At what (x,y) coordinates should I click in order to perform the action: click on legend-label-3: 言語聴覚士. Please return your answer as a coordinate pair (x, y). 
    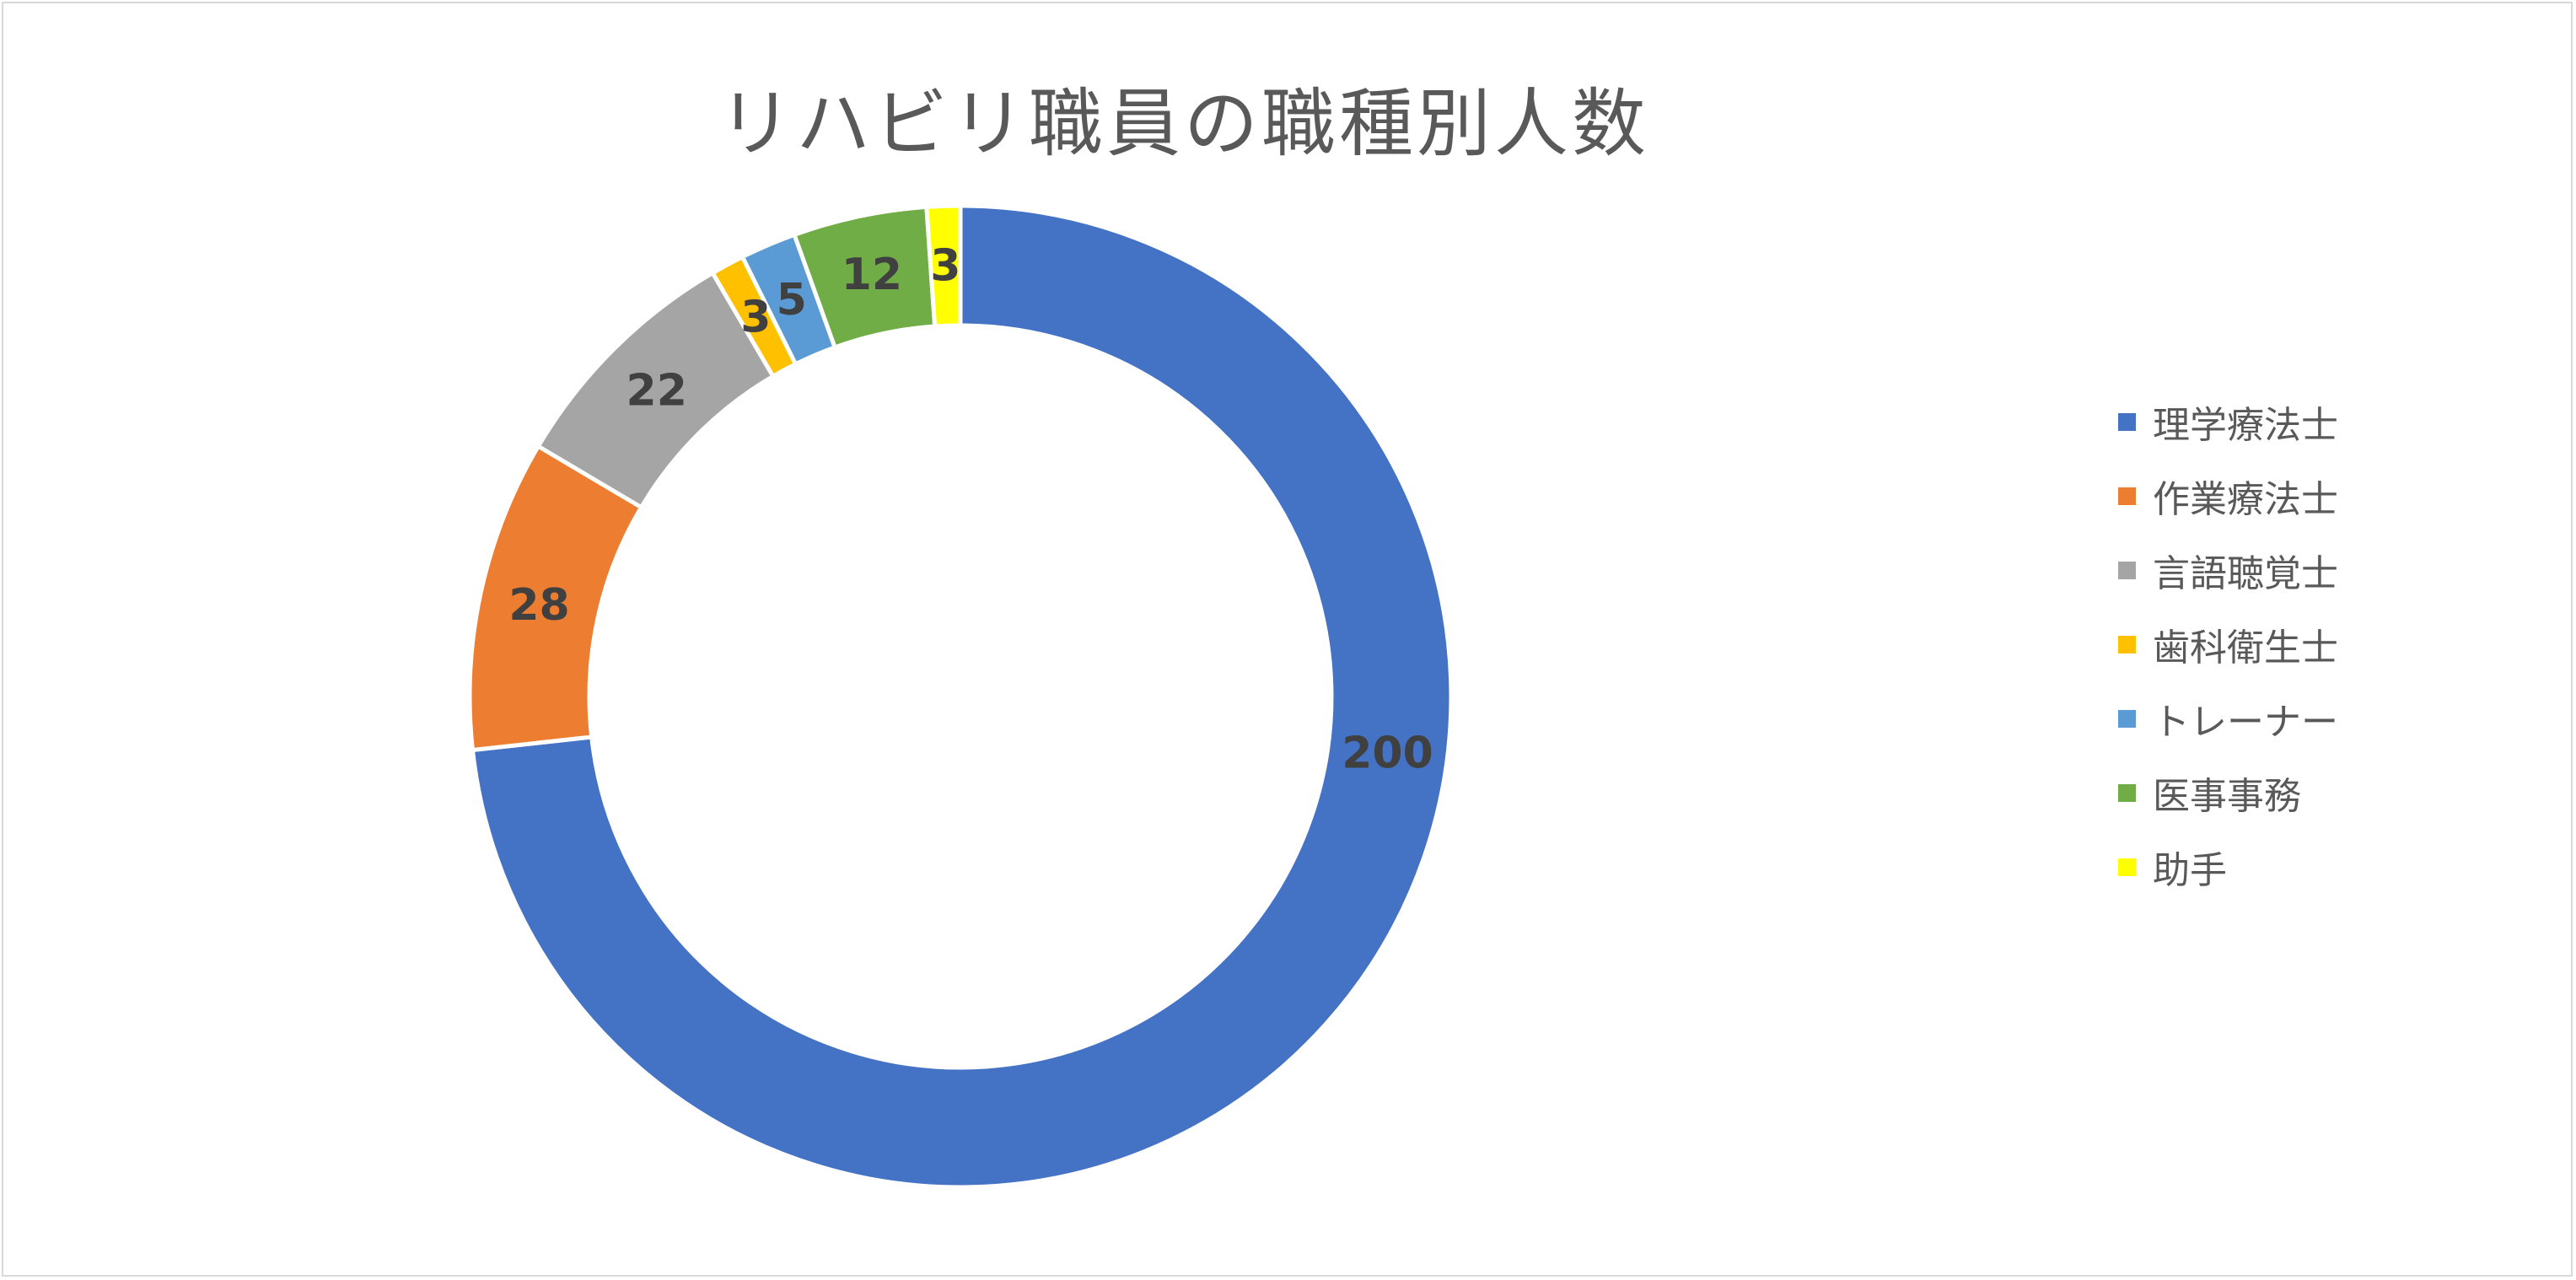
    Looking at the image, I should click on (2246, 573).